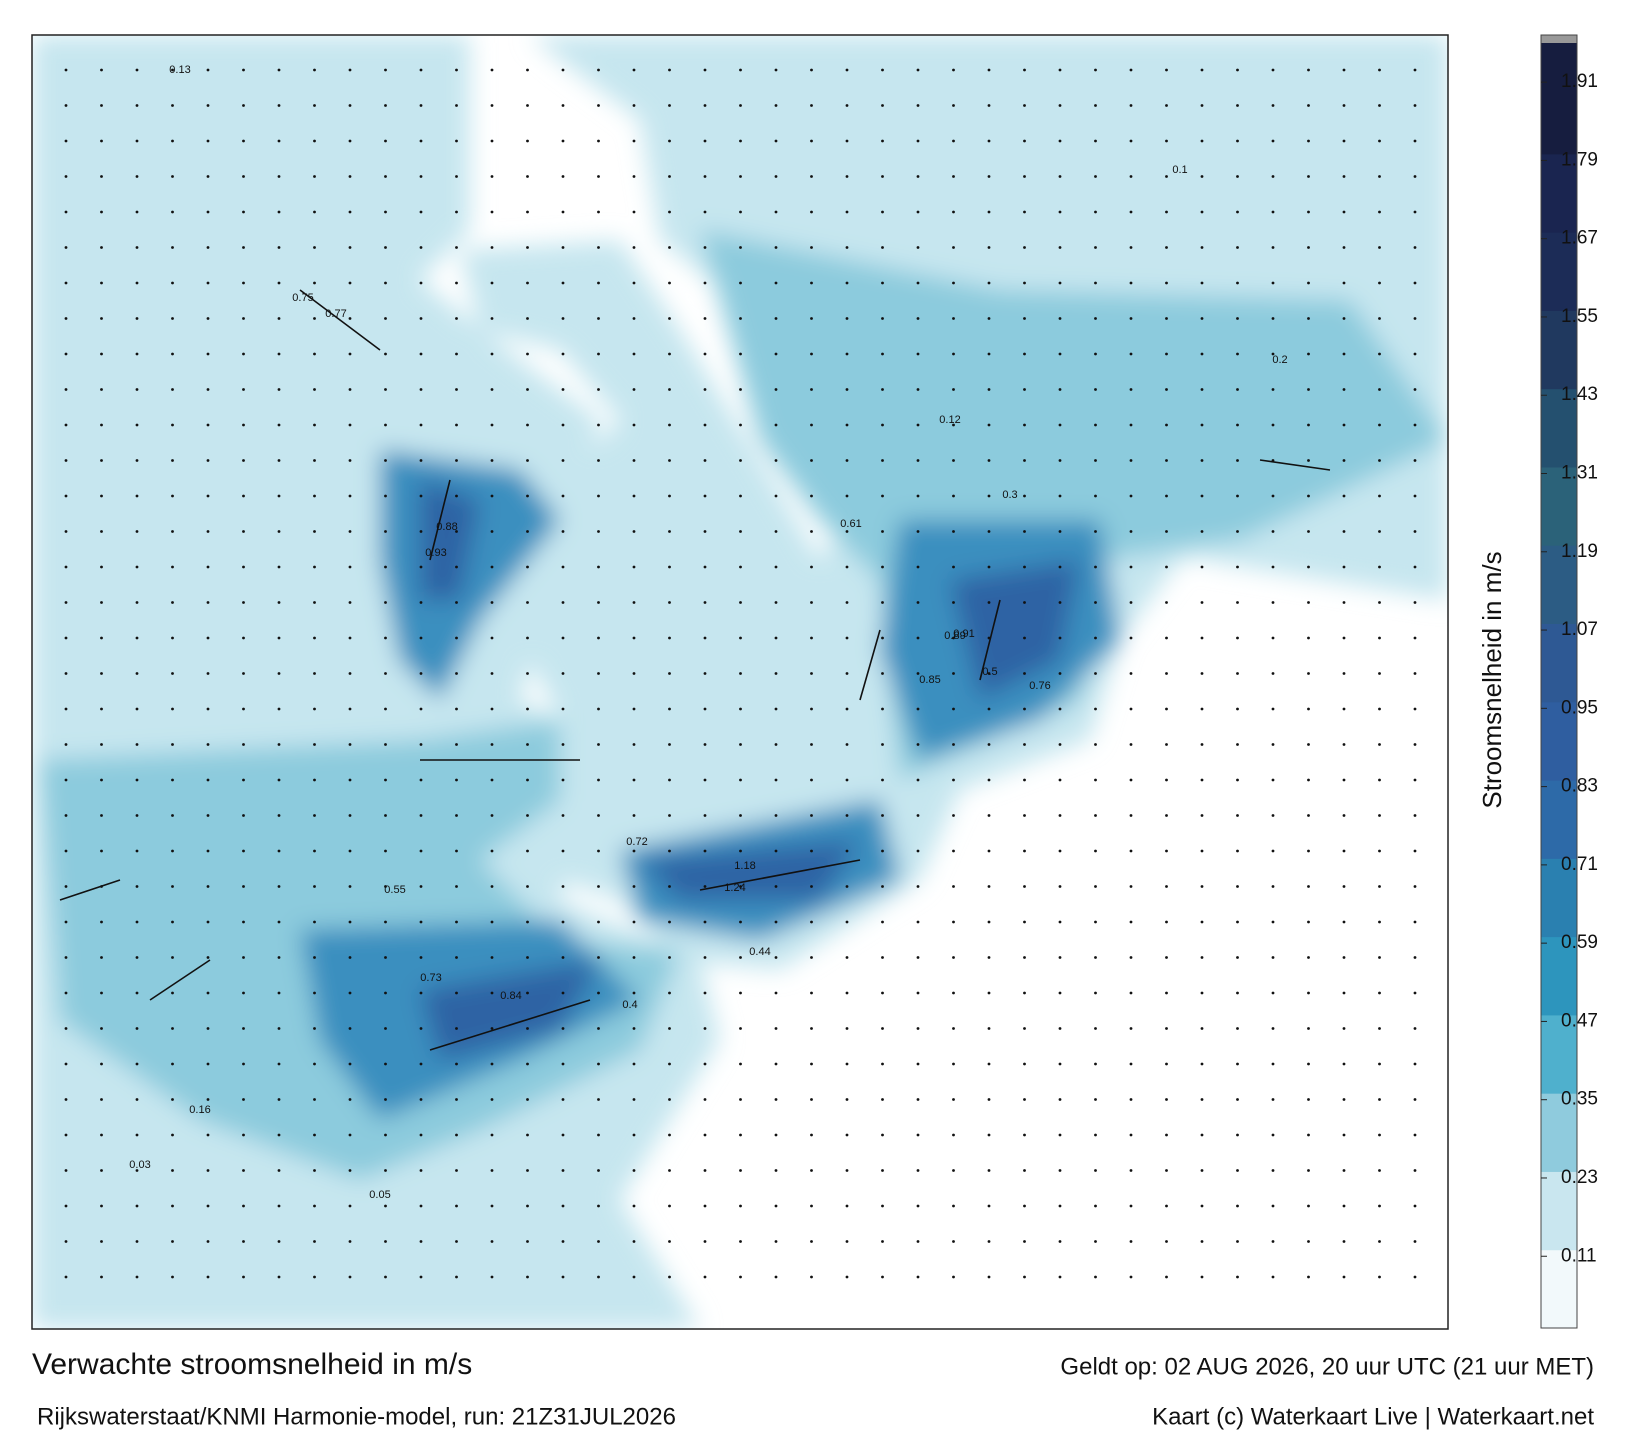 The image size is (1650, 1450). I want to click on colorbar-frame, so click(1559, 681).